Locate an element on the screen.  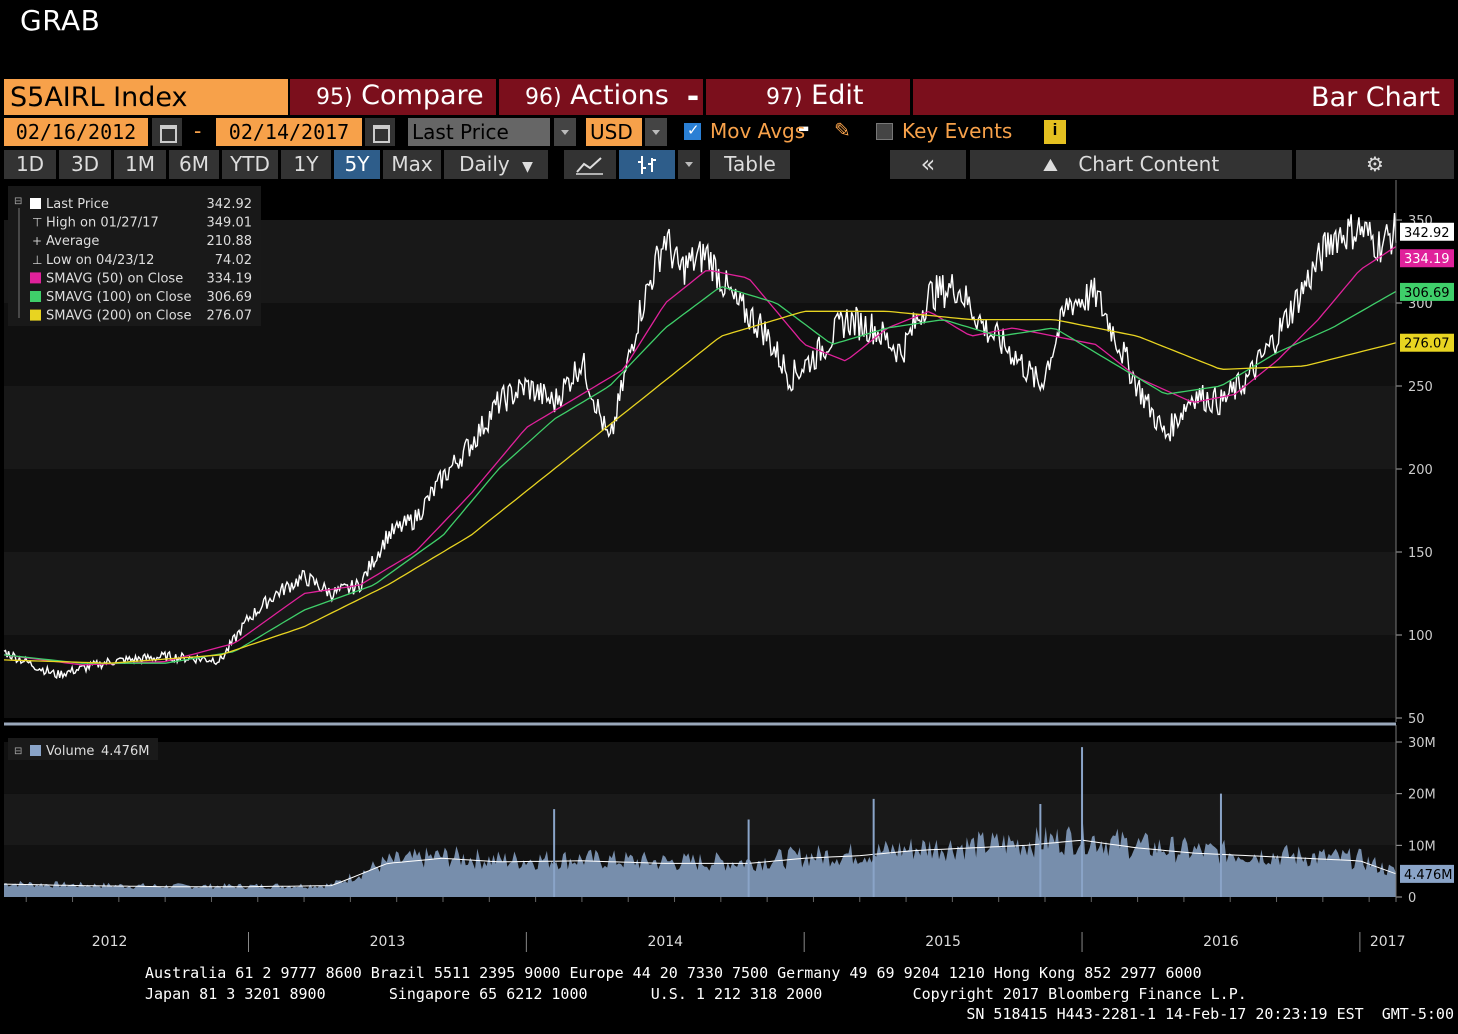
legend-marker: ⊤ is located at coordinates (37, 223).